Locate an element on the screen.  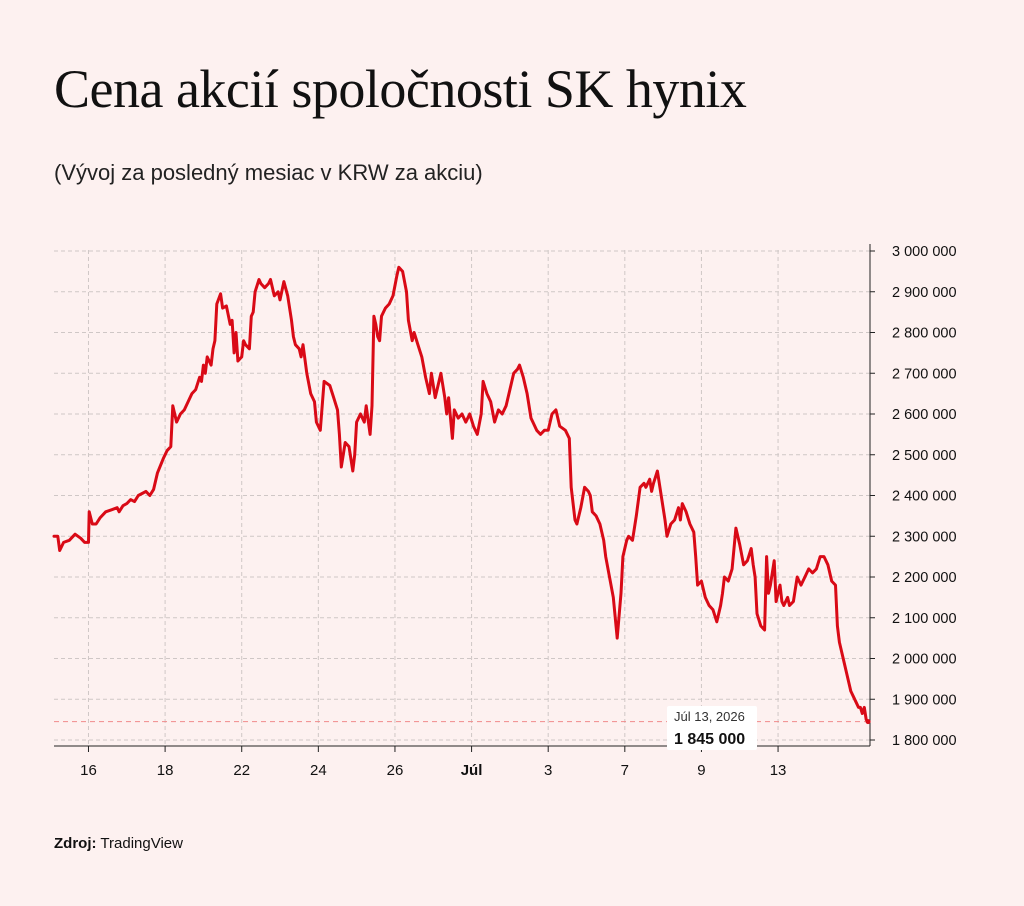
x-tick-label: 22 is located at coordinates (241, 770).